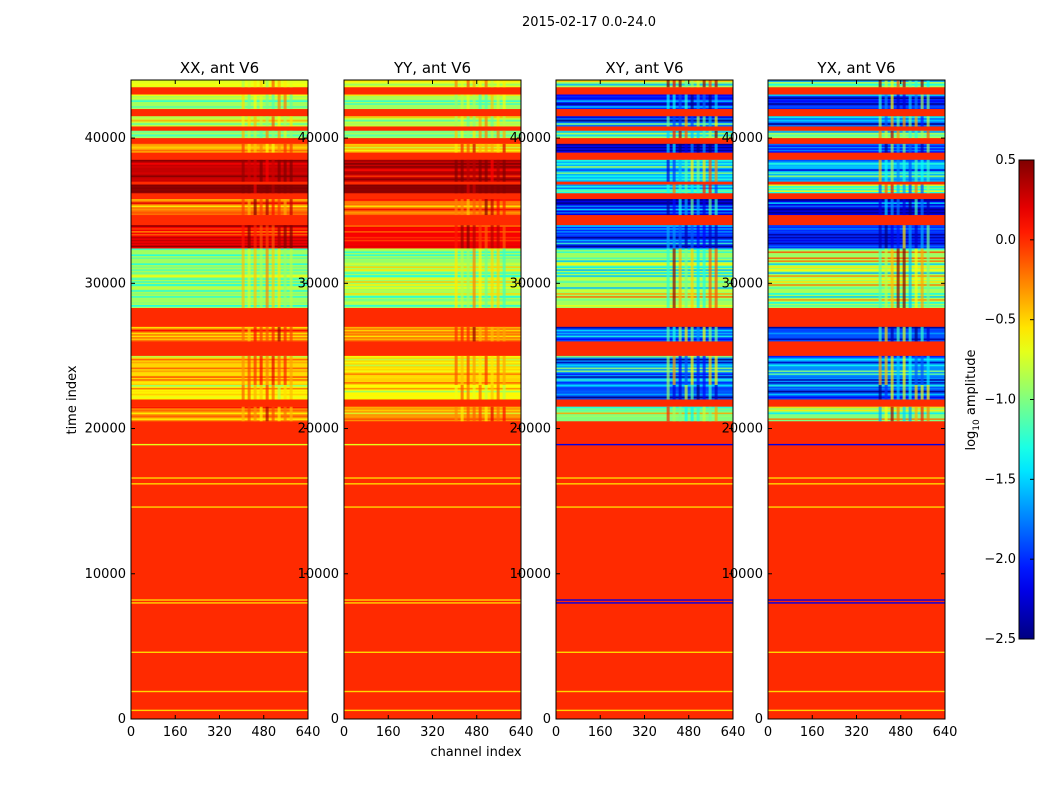  Describe the element at coordinates (759, 719) in the screenshot. I see `y-tick-label: 0` at that location.